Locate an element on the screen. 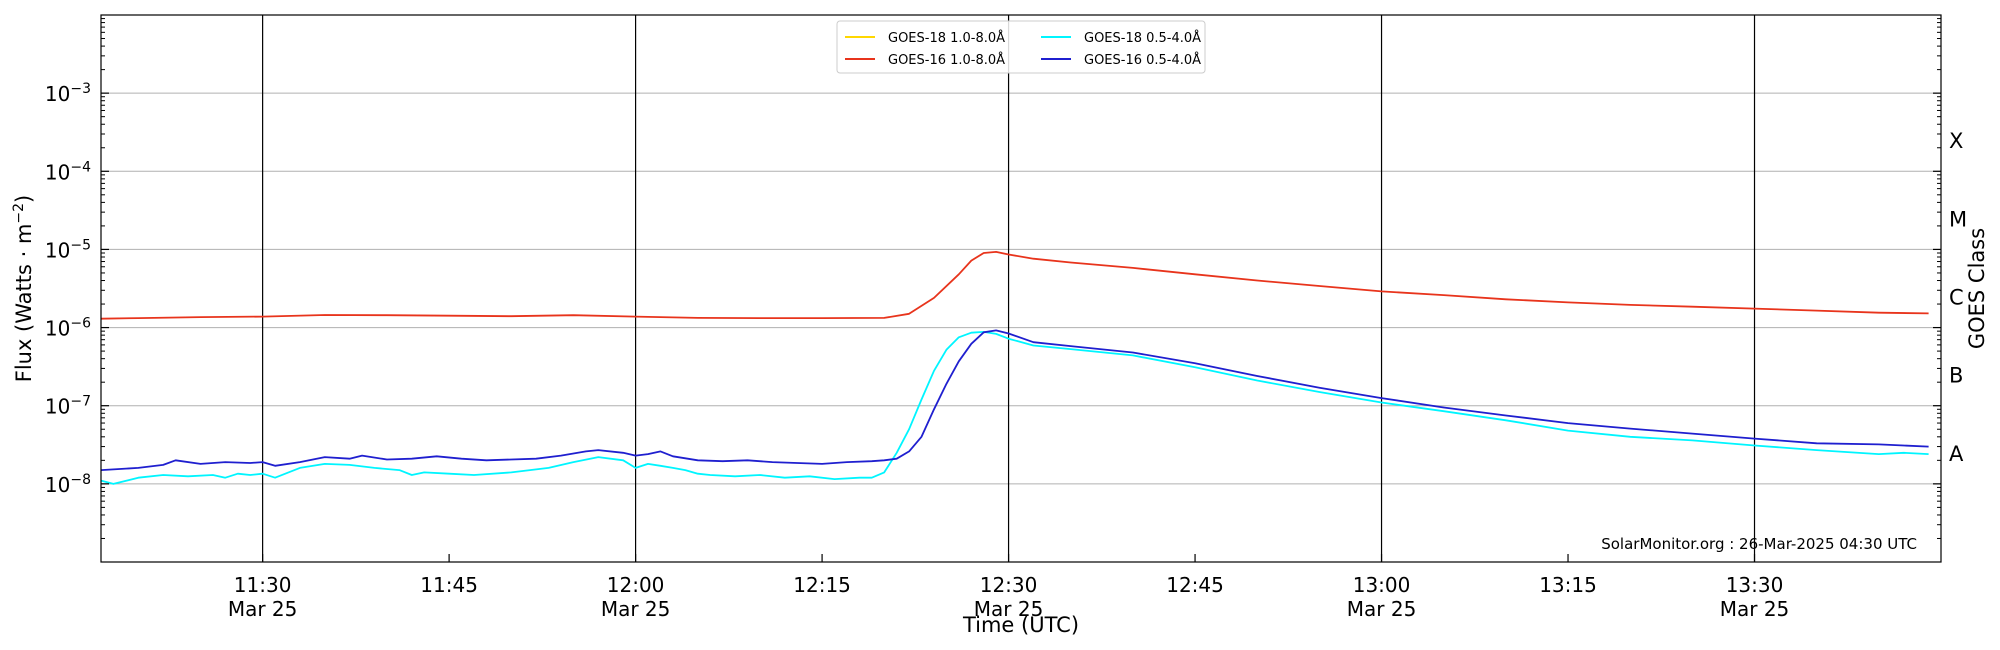 This screenshot has width=2000, height=650. y-tick-label: 10⁻³ is located at coordinates (68, 93).